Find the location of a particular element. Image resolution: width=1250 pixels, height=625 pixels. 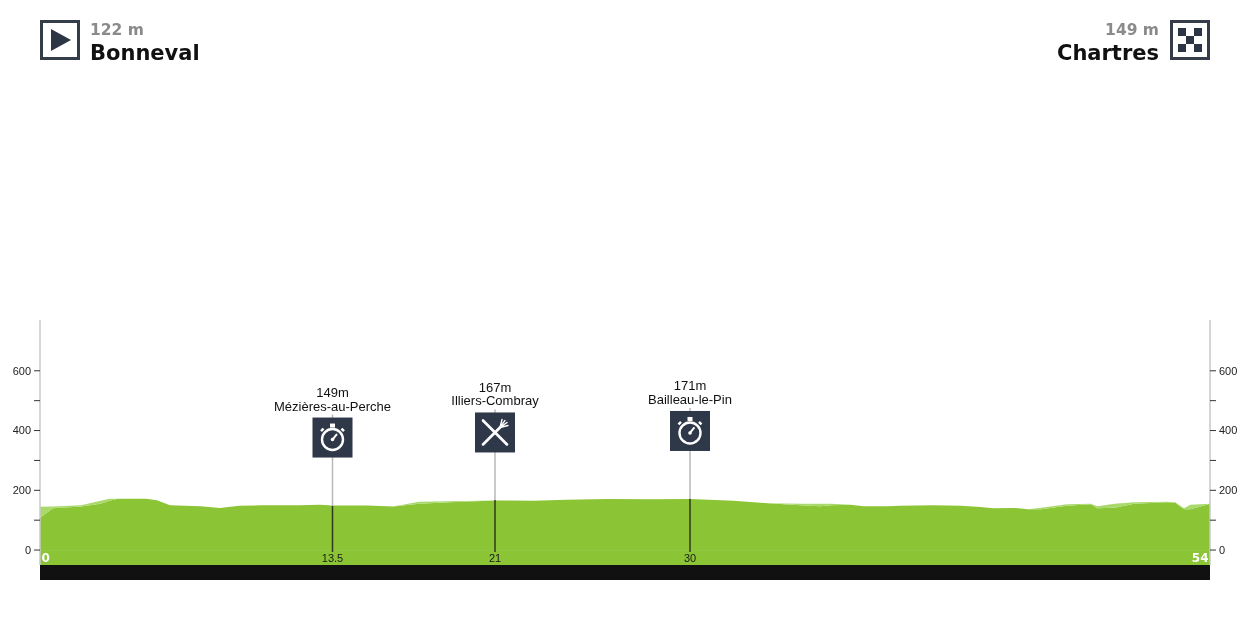

ref-line-label: 167m Illiers-Combray is located at coordinates (495, 394).